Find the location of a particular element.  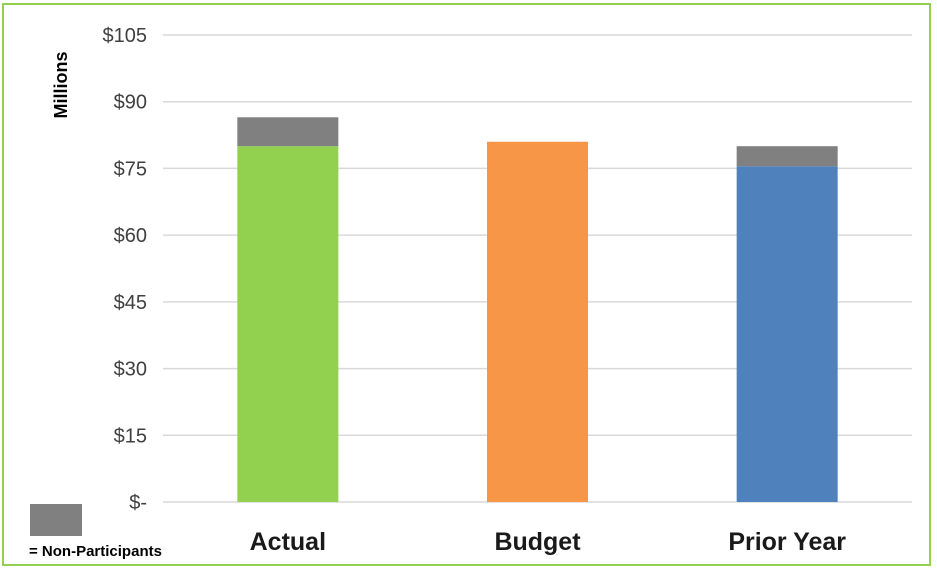

x-label-actual: Actual is located at coordinates (288, 542).